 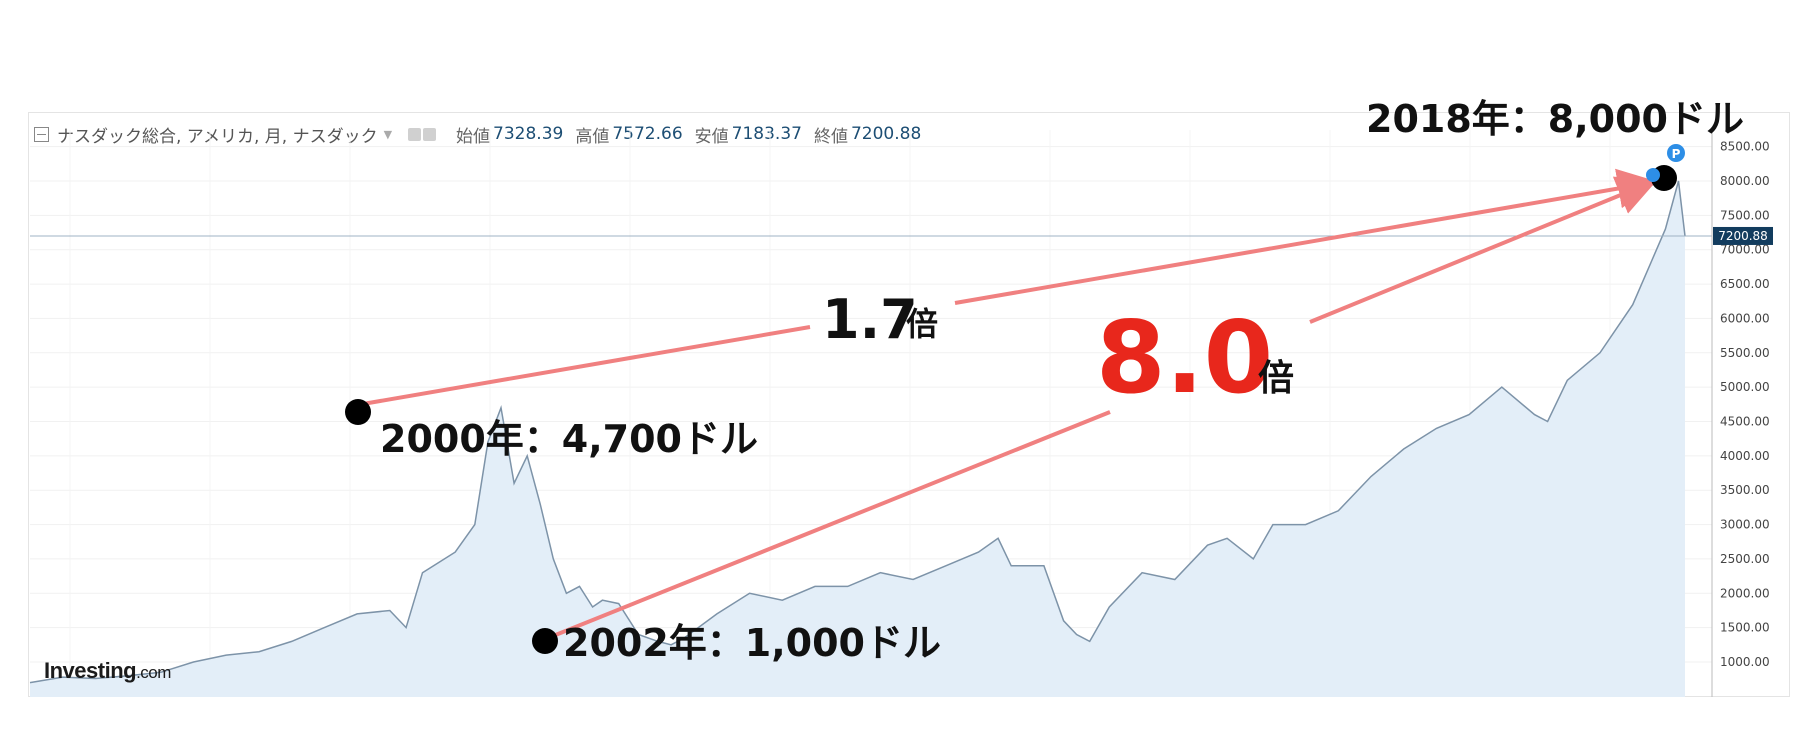 I want to click on last-price-tag: 7200.88, so click(x=1743, y=235).